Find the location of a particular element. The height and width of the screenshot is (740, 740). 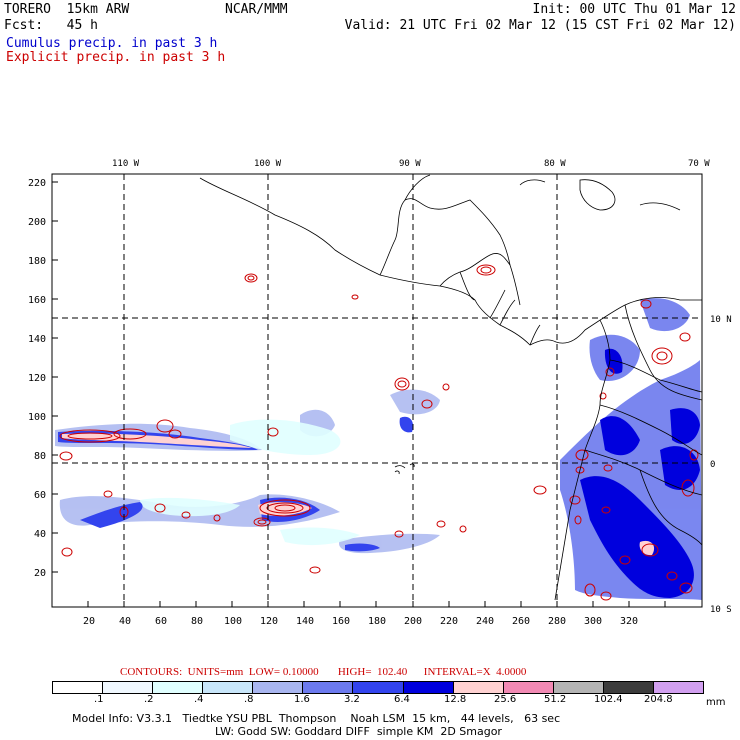

colorbar-label: .4 is located at coordinates (199, 699).